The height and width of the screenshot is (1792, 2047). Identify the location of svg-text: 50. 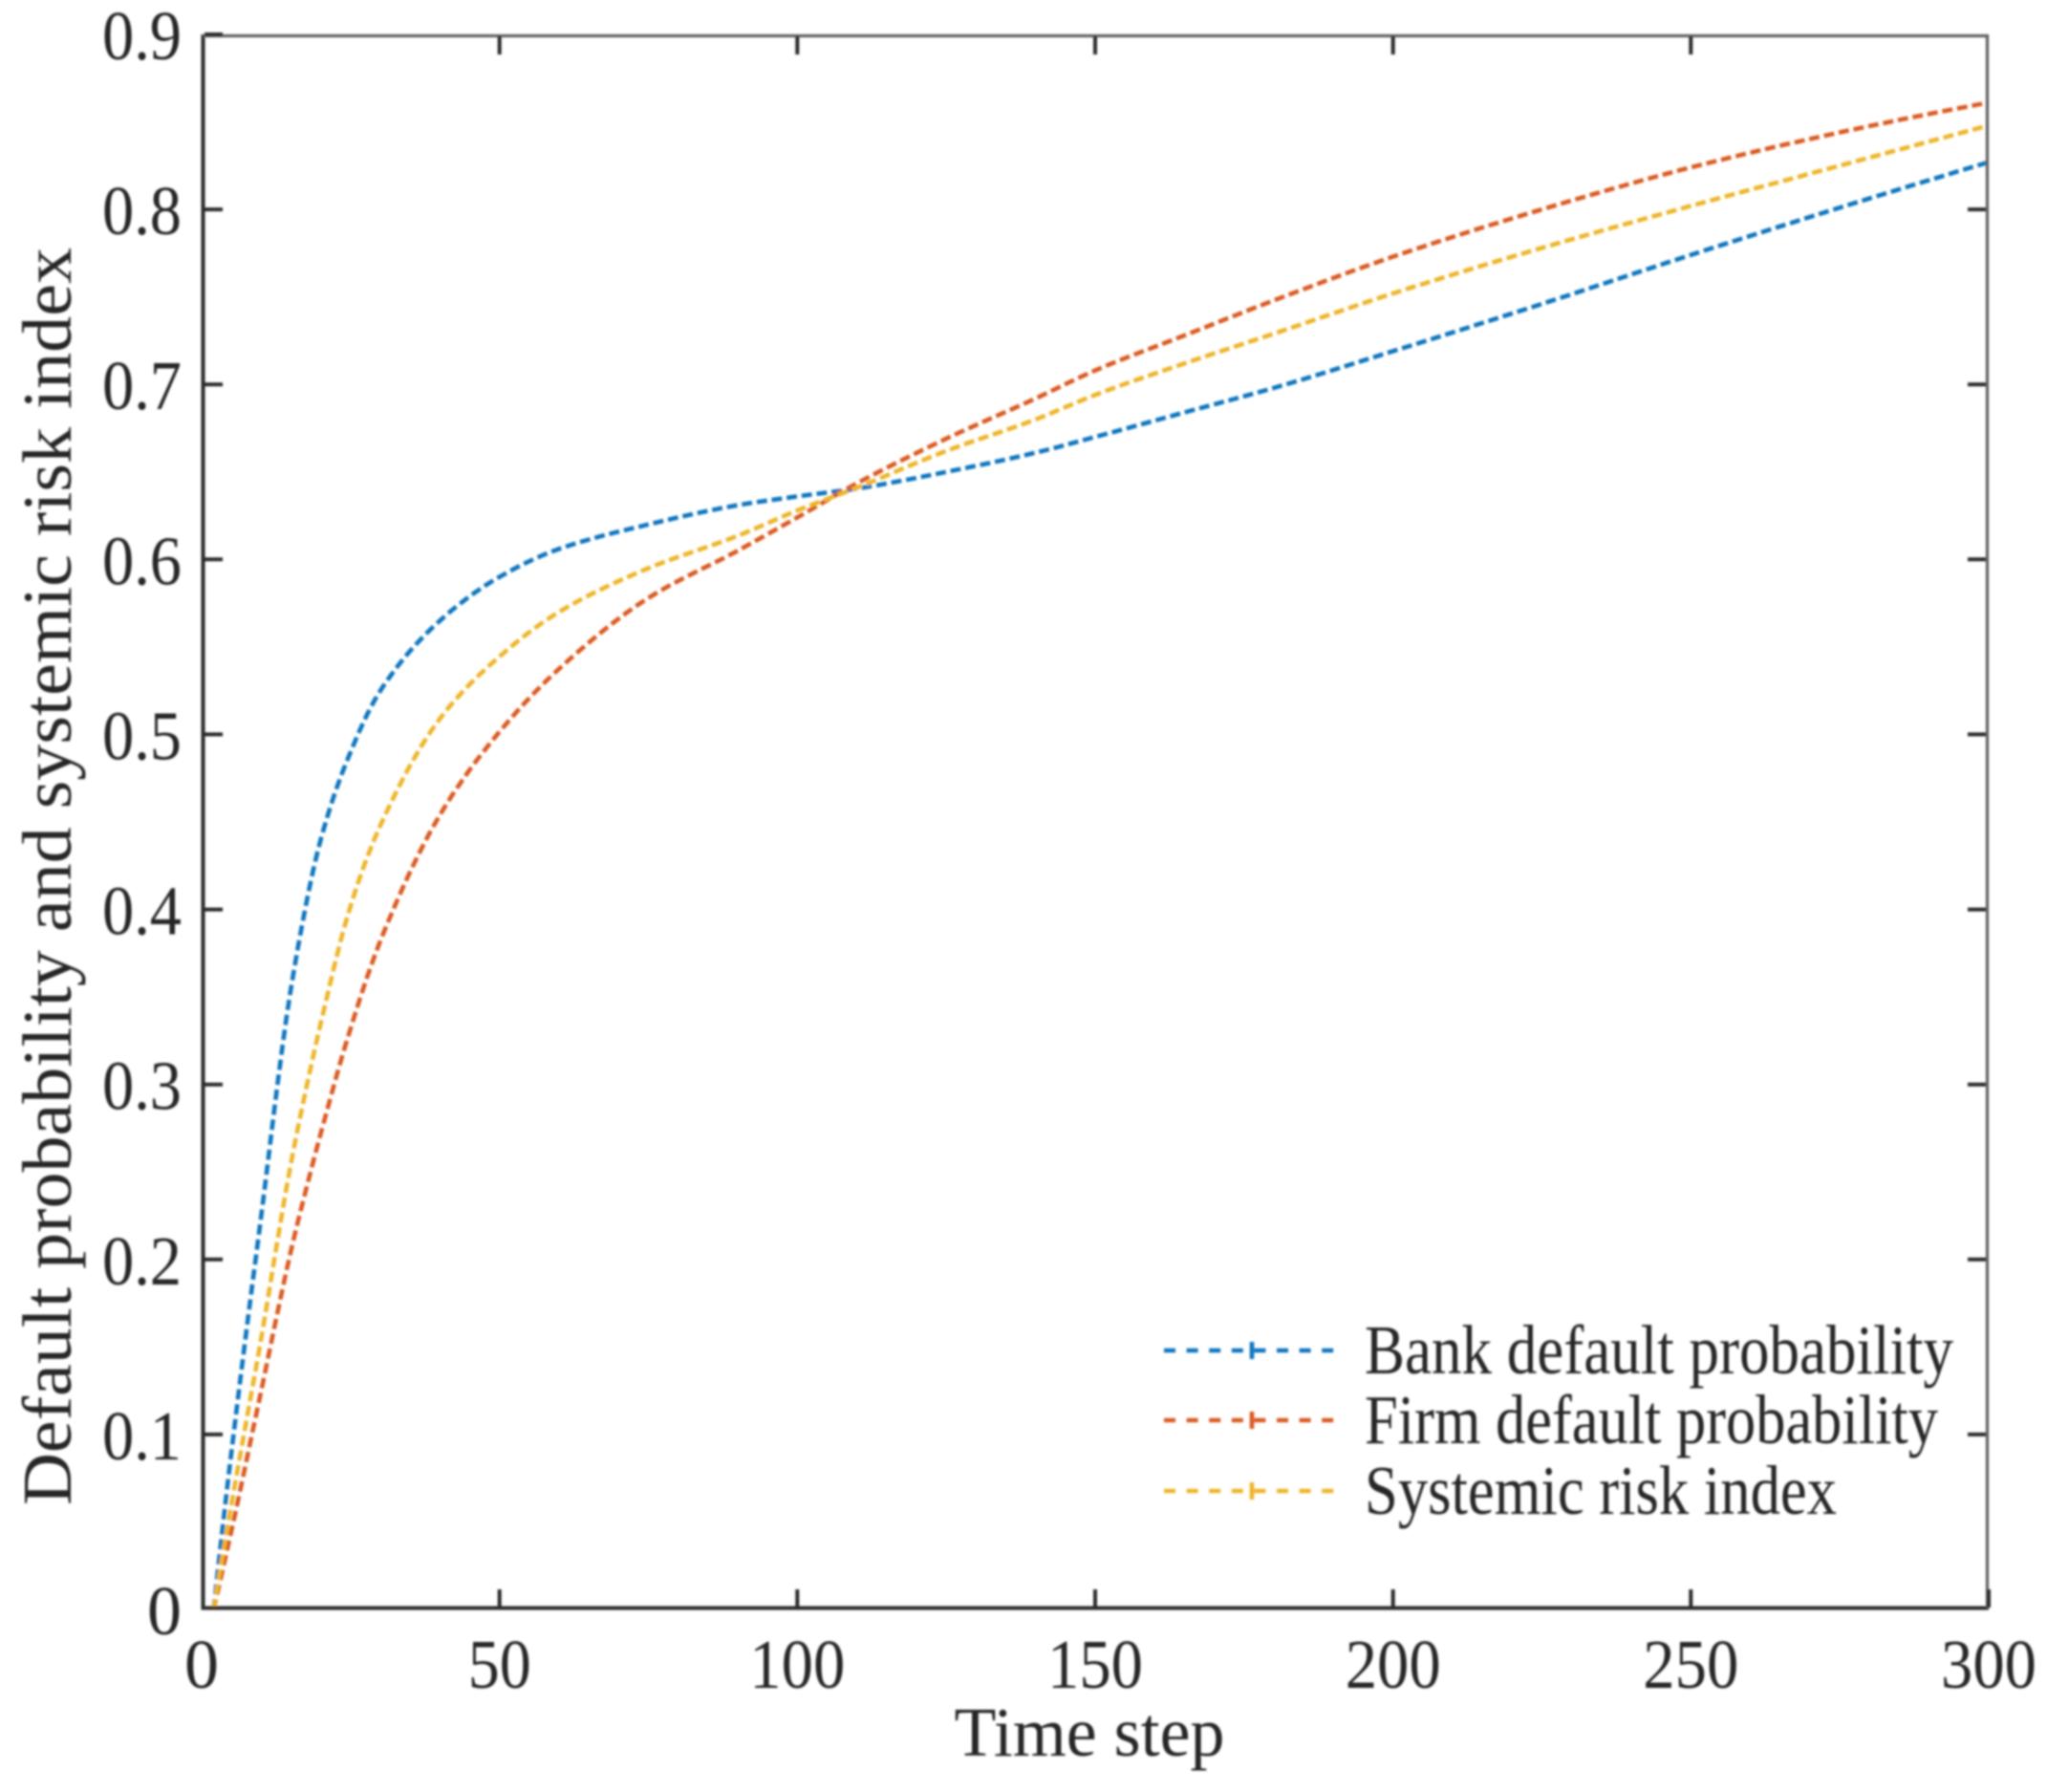
(500, 1664).